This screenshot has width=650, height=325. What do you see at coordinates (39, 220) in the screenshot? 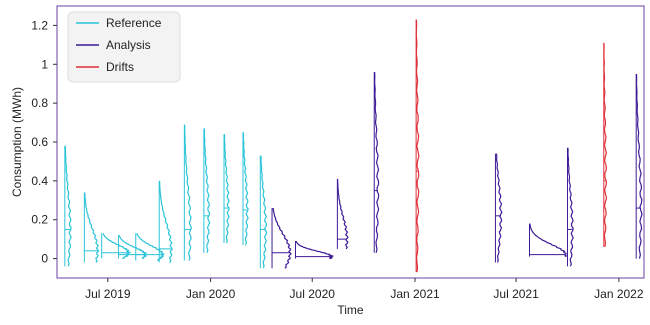
I see `y-tick-label: 0.2` at bounding box center [39, 220].